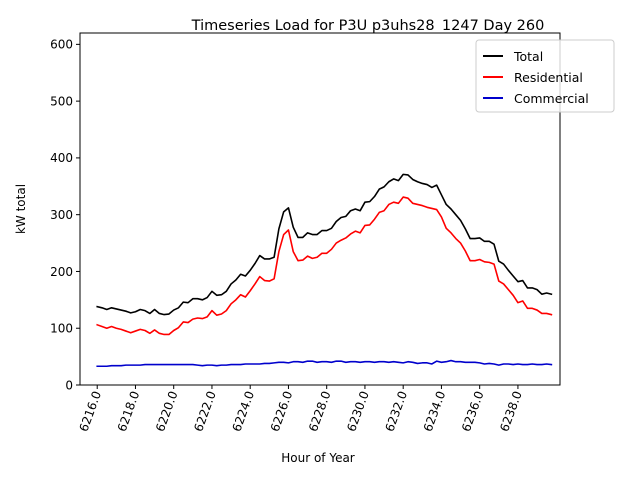 Image resolution: width=640 pixels, height=480 pixels. What do you see at coordinates (318, 458) in the screenshot?
I see `x-axis-label: Hour of Year` at bounding box center [318, 458].